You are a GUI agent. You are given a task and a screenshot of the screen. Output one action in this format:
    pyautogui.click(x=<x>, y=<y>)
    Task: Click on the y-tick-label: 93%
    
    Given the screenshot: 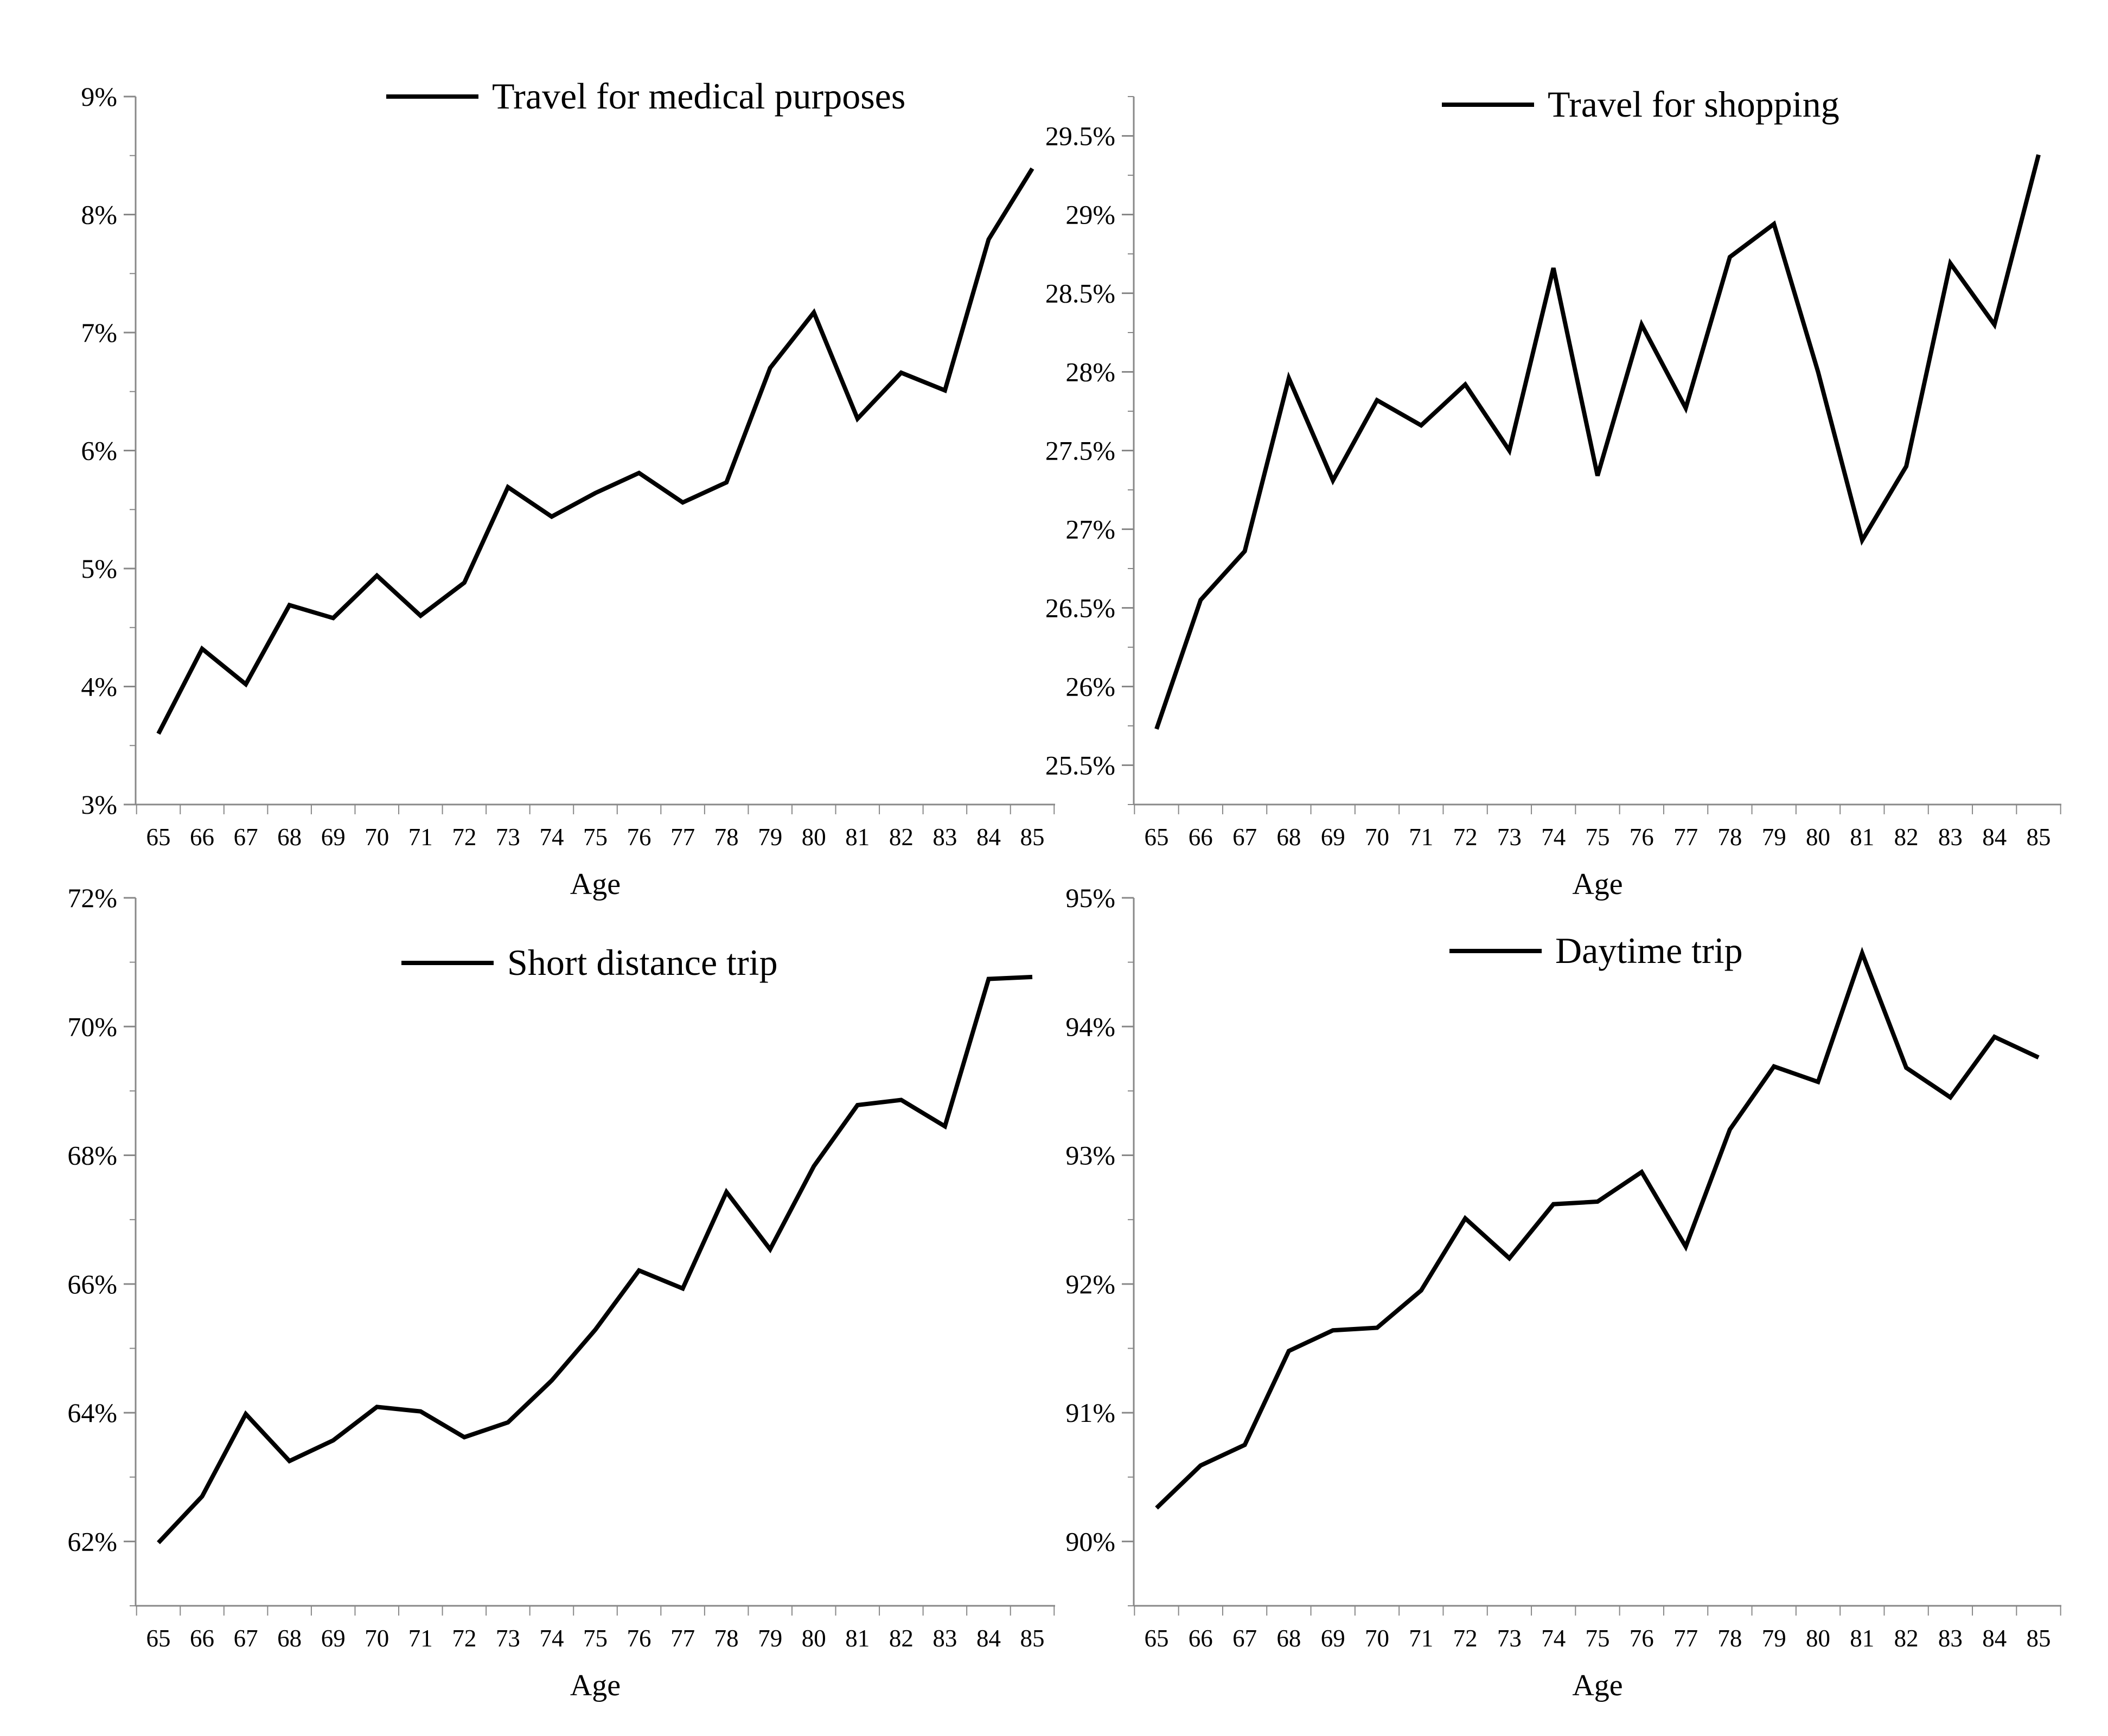 What is the action you would take?
    pyautogui.click(x=1090, y=1155)
    